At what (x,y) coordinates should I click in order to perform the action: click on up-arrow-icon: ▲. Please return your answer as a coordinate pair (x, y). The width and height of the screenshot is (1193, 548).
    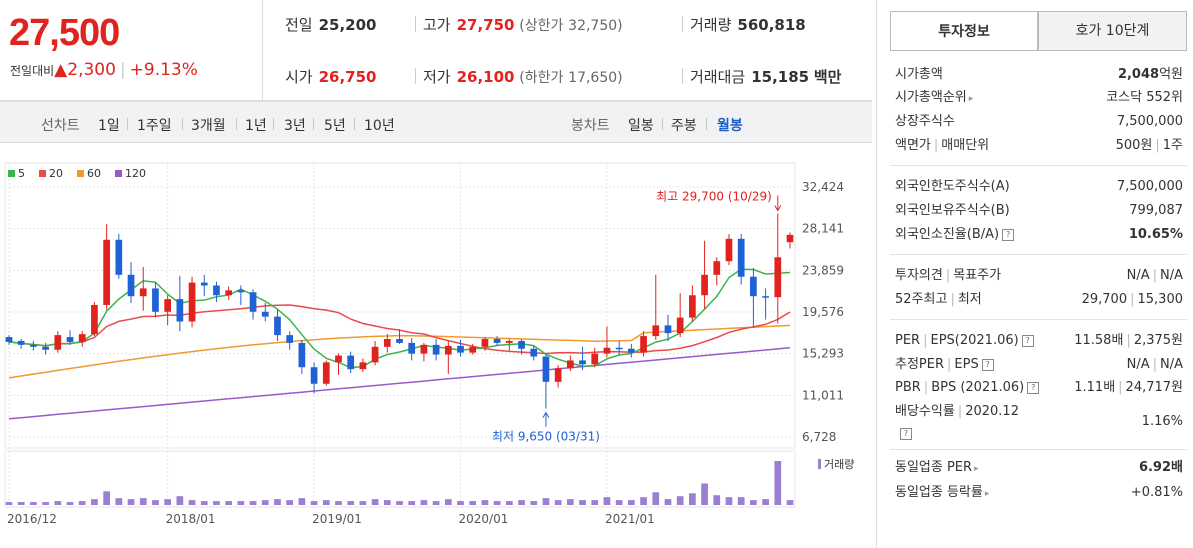
    Looking at the image, I should click on (61, 70).